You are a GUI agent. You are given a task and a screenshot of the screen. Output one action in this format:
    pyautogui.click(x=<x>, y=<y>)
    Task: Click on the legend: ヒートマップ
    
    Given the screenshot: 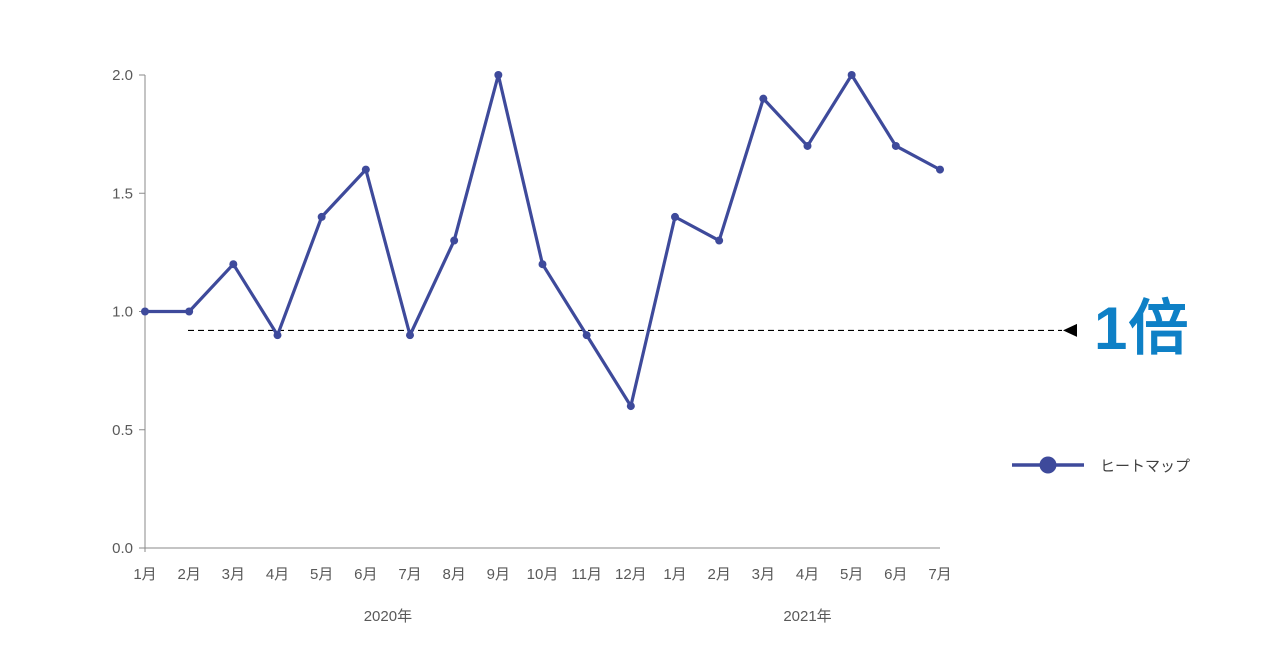 What is the action you would take?
    pyautogui.click(x=1100, y=465)
    